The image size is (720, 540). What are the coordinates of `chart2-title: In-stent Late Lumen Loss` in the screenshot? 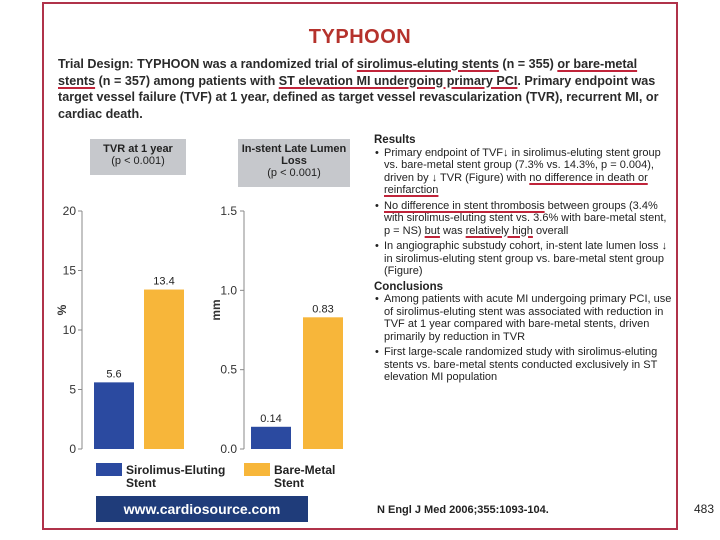 It's located at (294, 155).